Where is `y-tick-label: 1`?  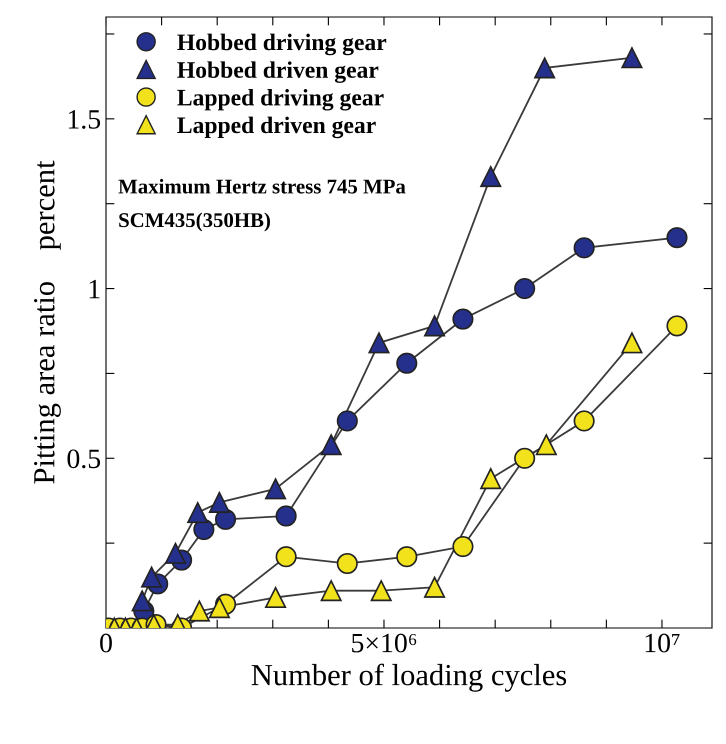
y-tick-label: 1 is located at coordinates (95, 289).